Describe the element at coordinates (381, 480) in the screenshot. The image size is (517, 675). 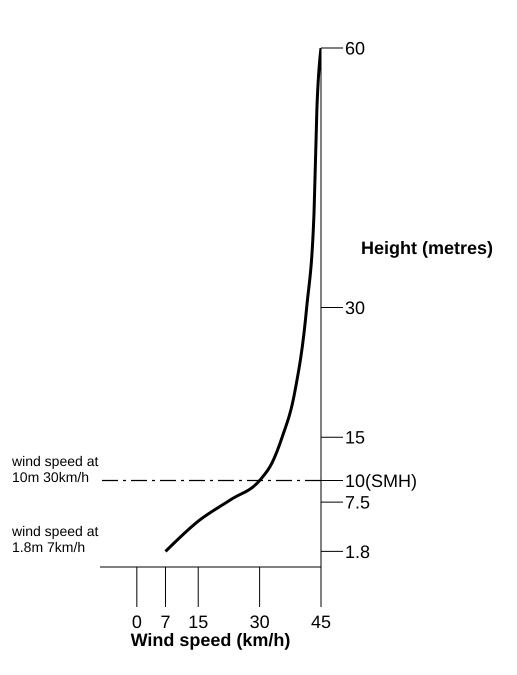
I see `y-tick-label: 10(SMH)` at that location.